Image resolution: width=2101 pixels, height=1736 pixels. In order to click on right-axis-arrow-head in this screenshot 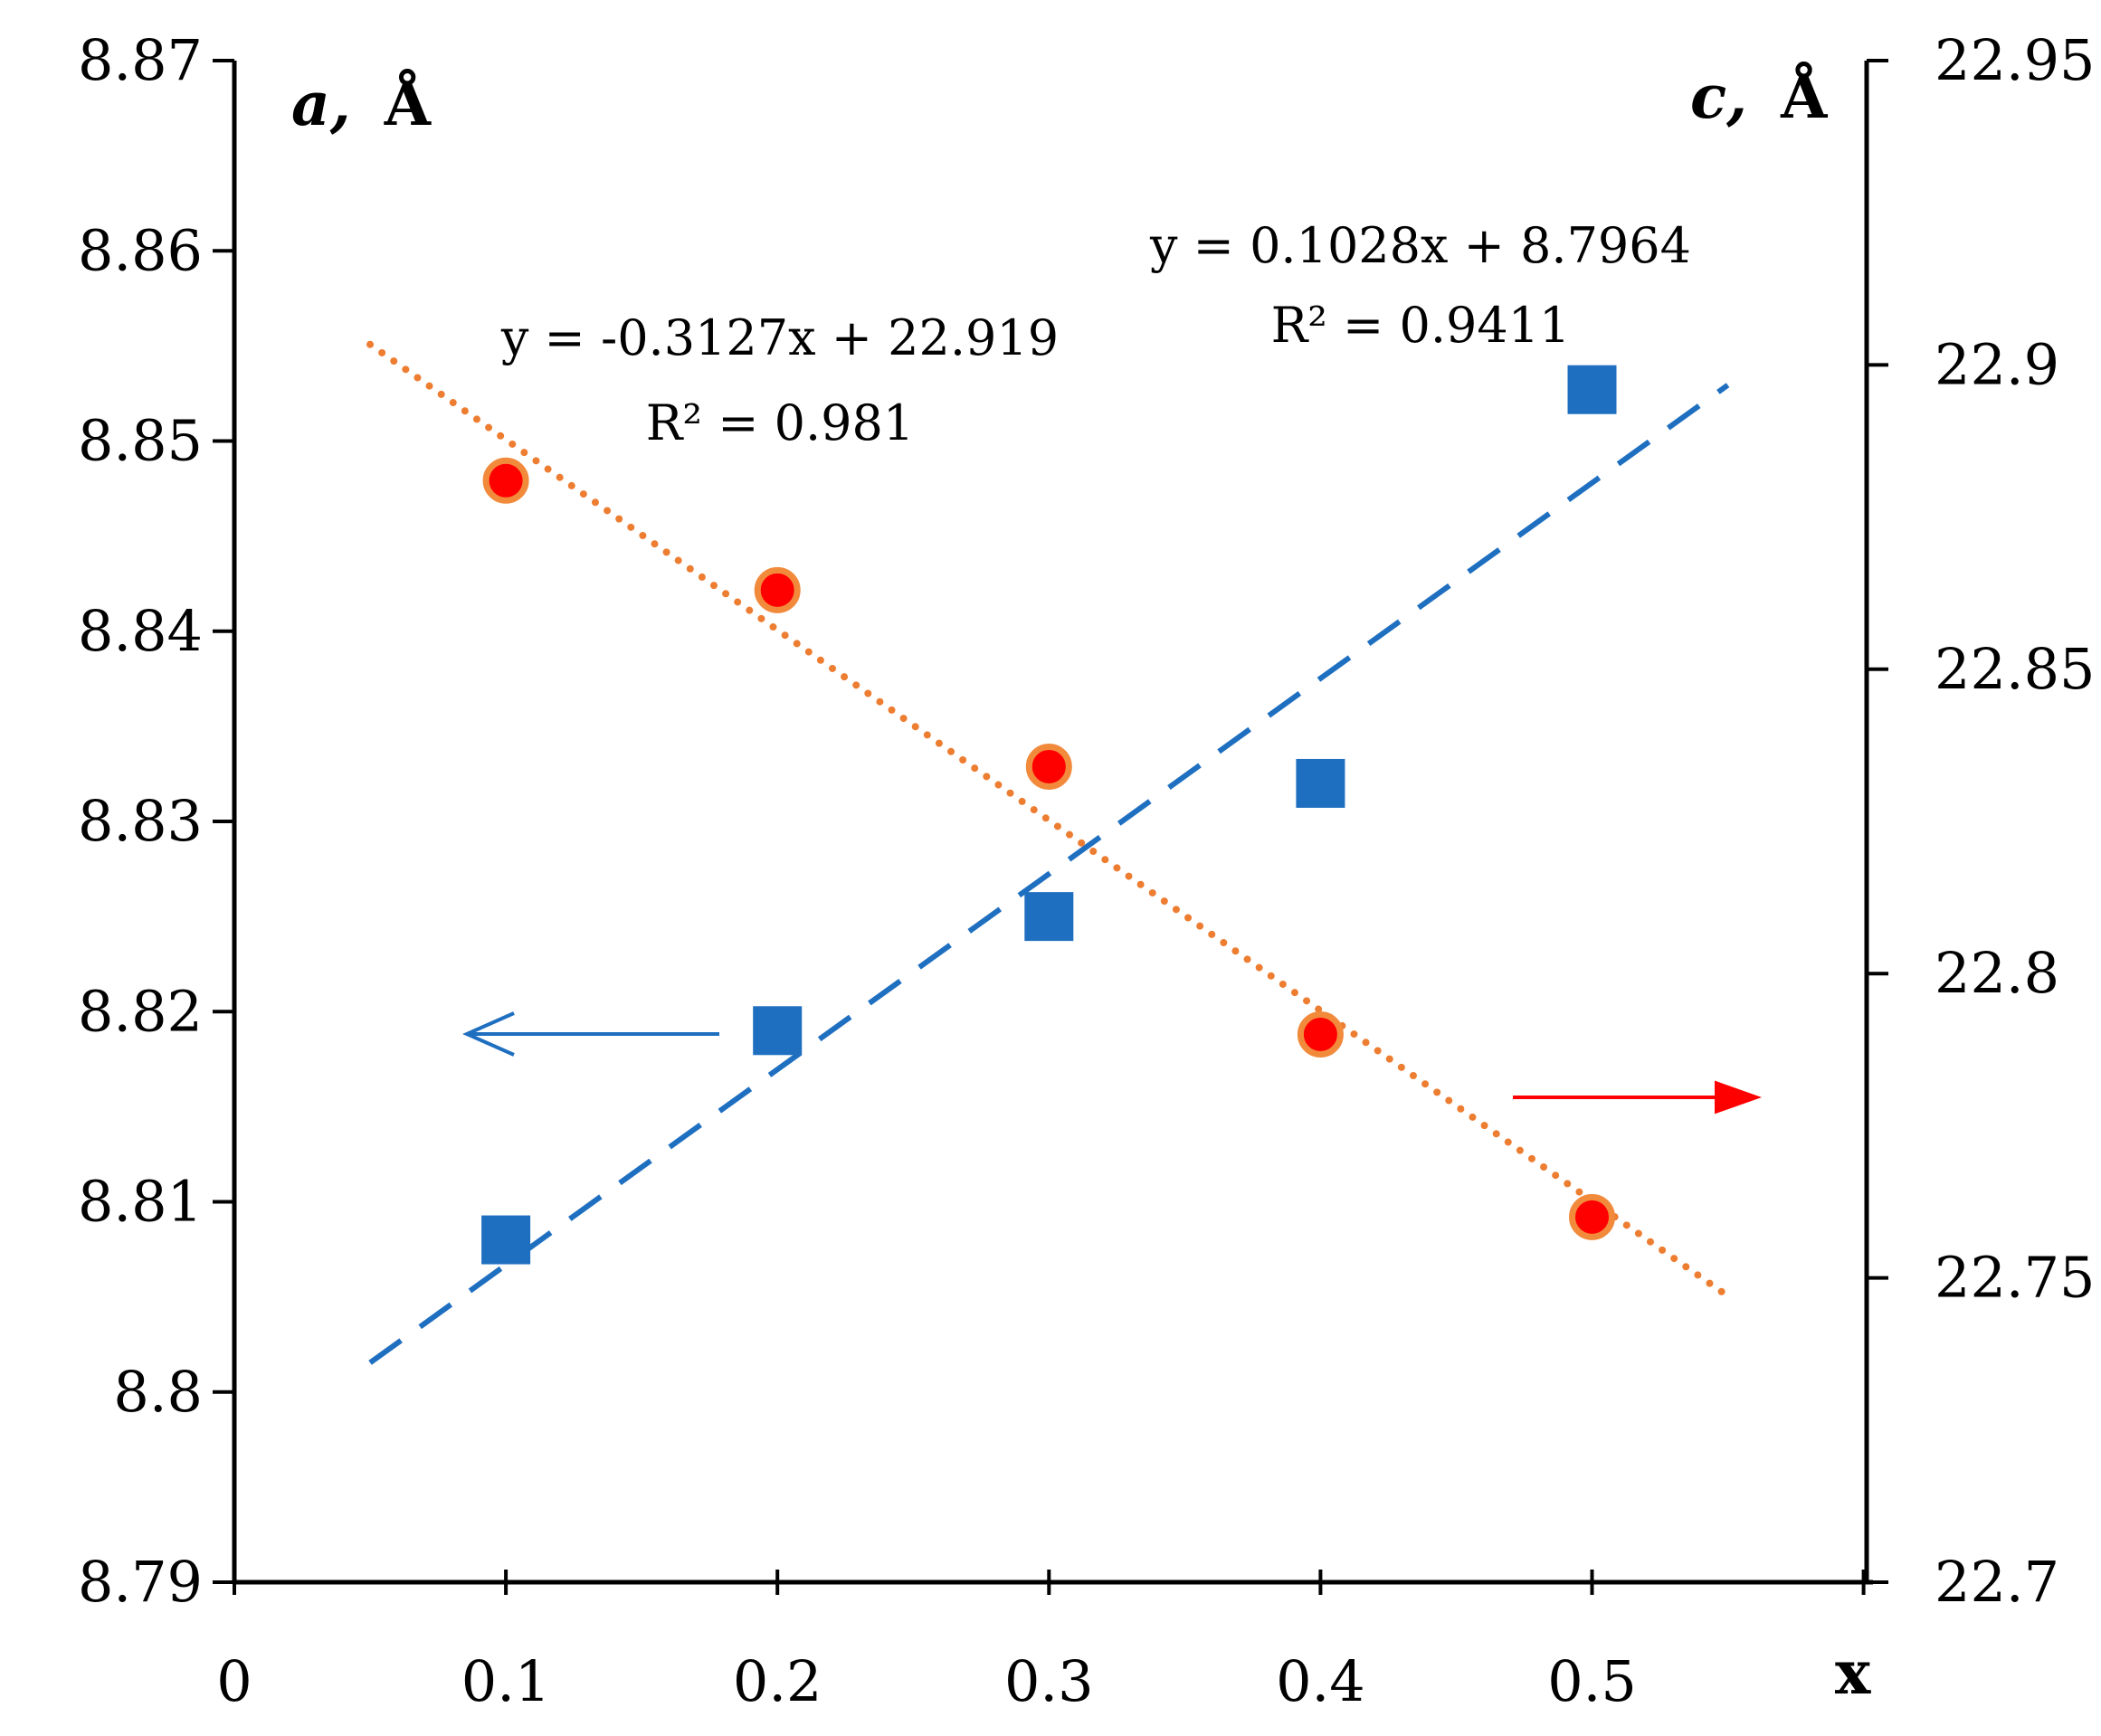, I will do `click(1738, 1097)`.